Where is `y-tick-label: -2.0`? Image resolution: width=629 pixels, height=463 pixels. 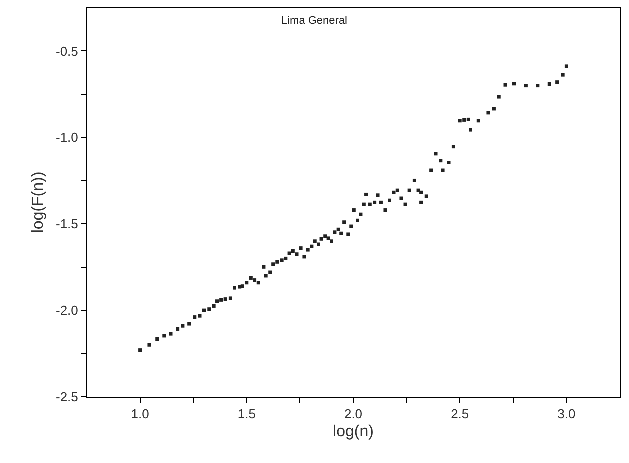 y-tick-label: -2.0 is located at coordinates (67, 310).